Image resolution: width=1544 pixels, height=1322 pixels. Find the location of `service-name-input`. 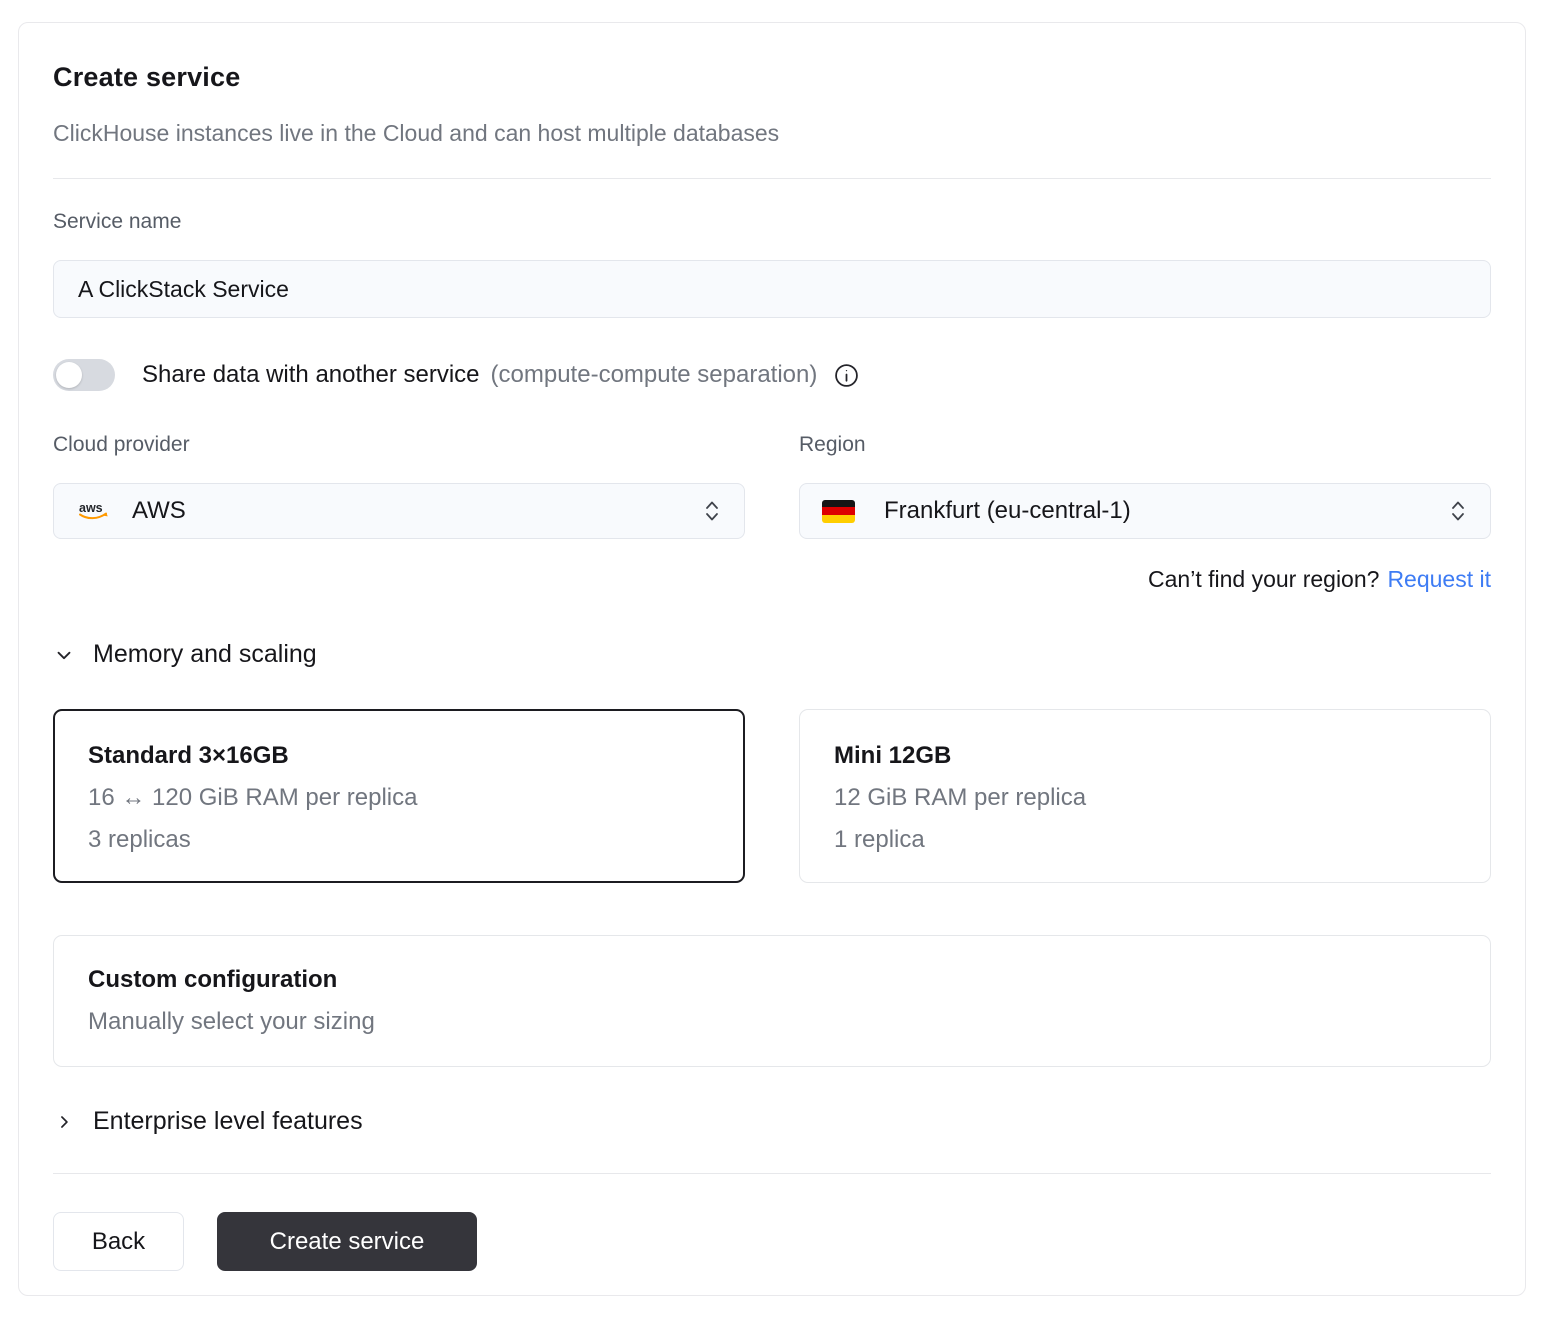

service-name-input is located at coordinates (772, 289).